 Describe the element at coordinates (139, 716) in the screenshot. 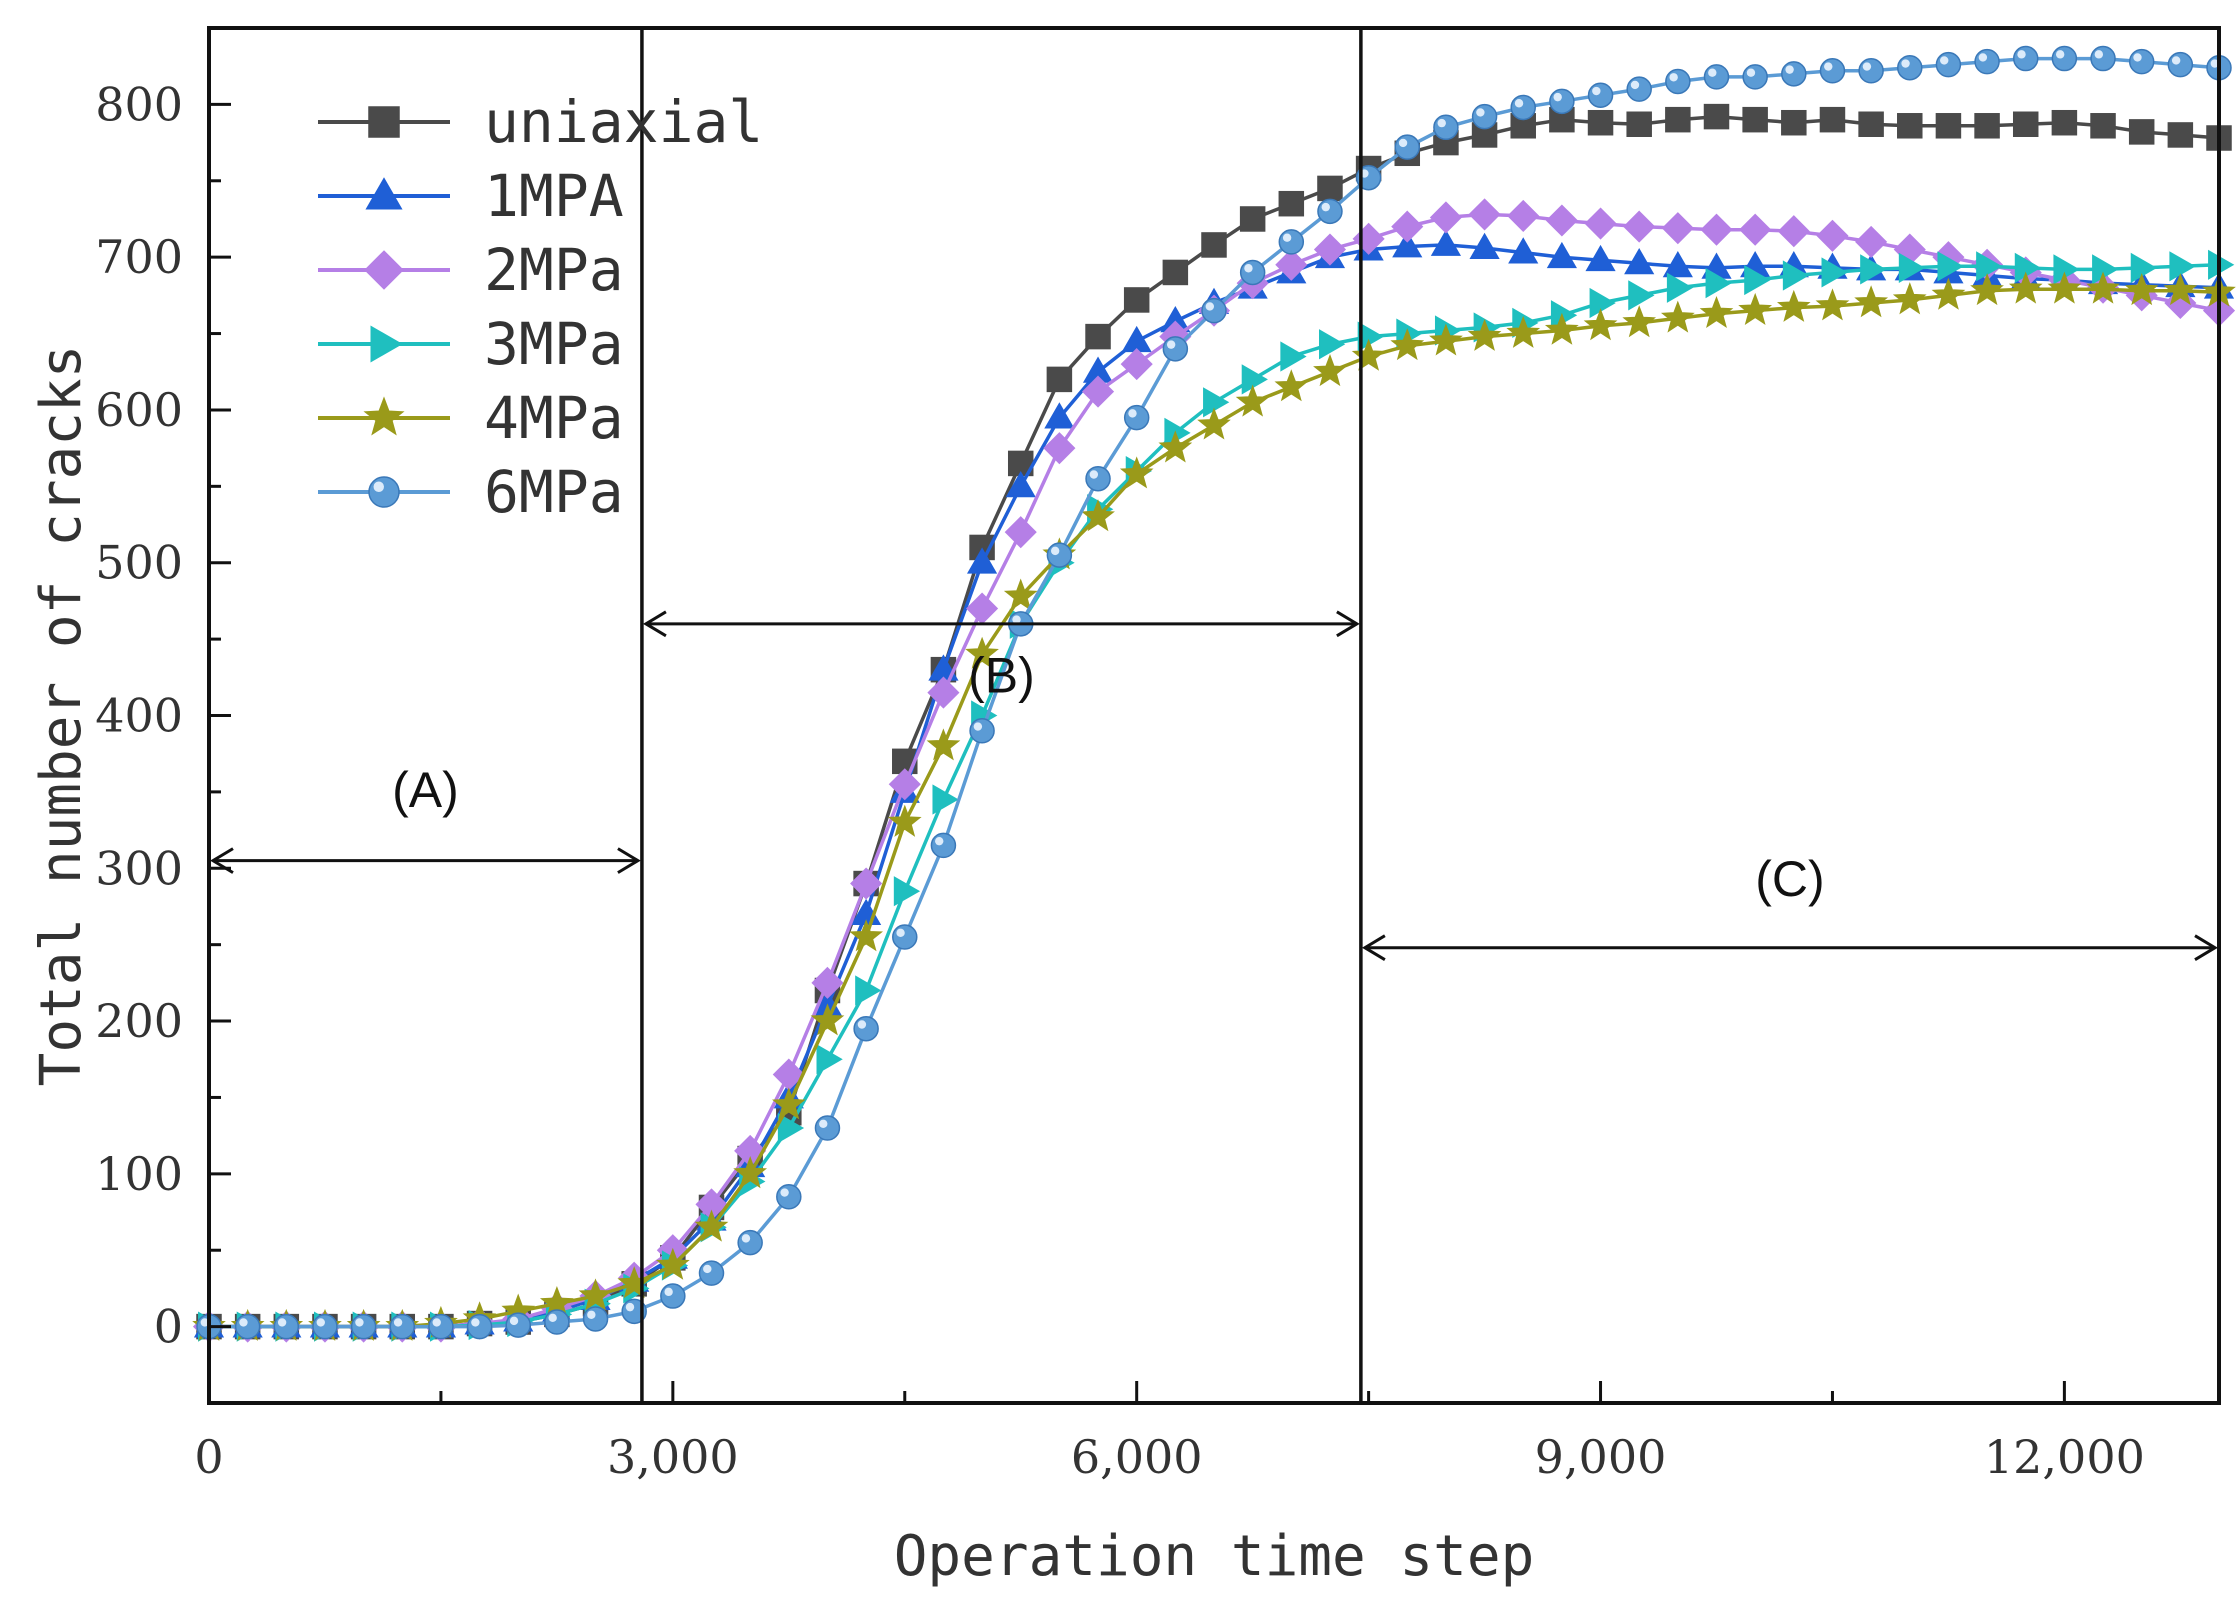

I see `y-tick-label: 400` at that location.